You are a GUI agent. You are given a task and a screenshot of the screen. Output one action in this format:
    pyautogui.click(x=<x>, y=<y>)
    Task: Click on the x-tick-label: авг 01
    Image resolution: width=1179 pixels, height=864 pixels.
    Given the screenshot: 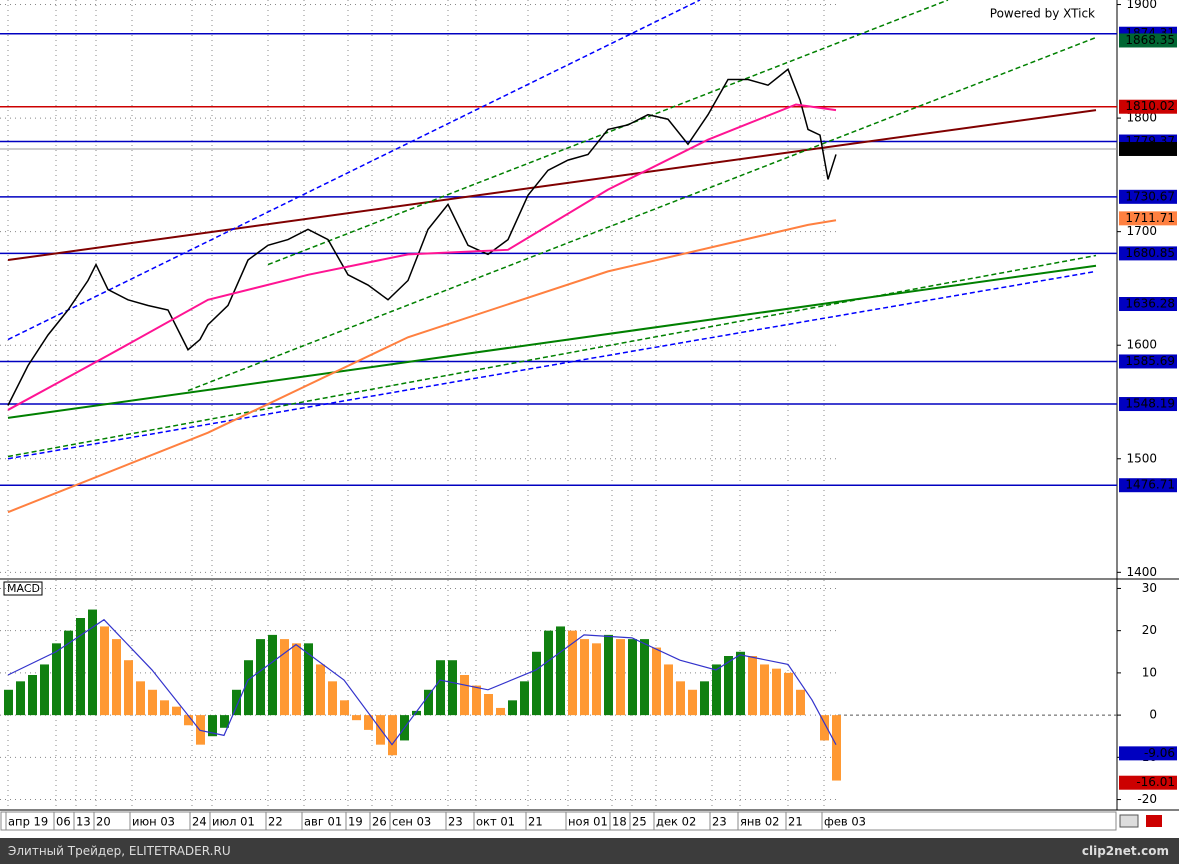 What is the action you would take?
    pyautogui.click(x=323, y=822)
    